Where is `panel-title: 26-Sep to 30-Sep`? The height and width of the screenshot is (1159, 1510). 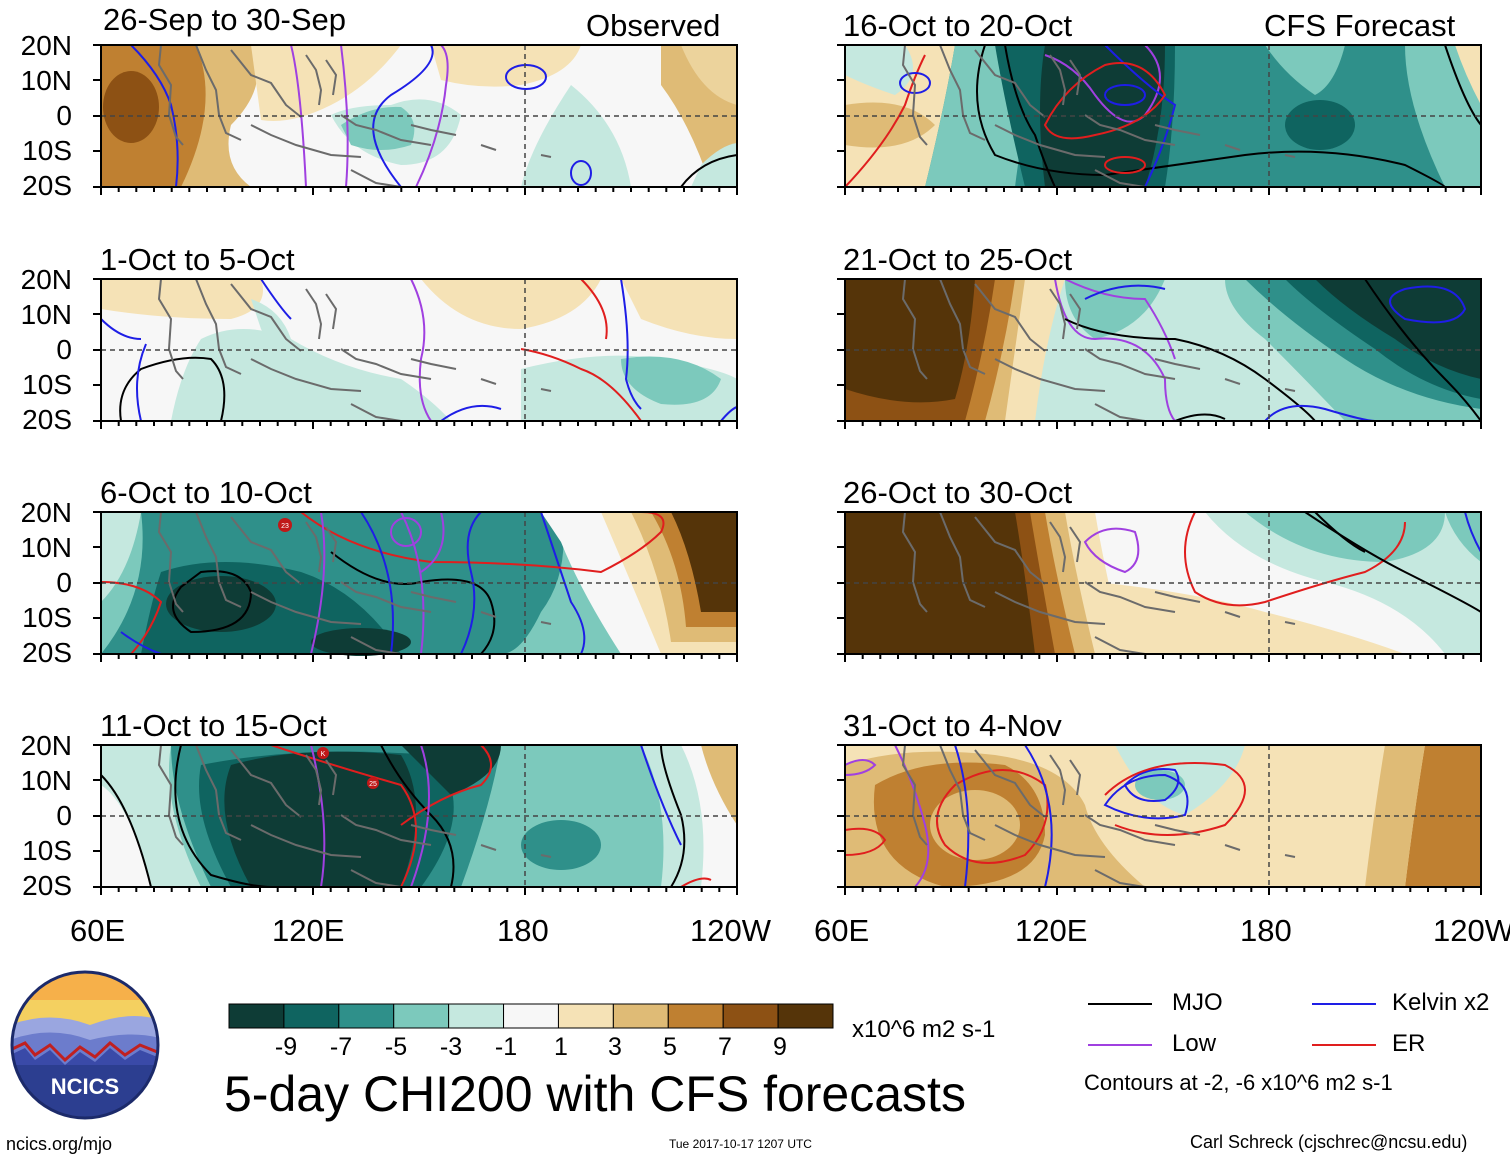 panel-title: 26-Sep to 30-Sep is located at coordinates (225, 19).